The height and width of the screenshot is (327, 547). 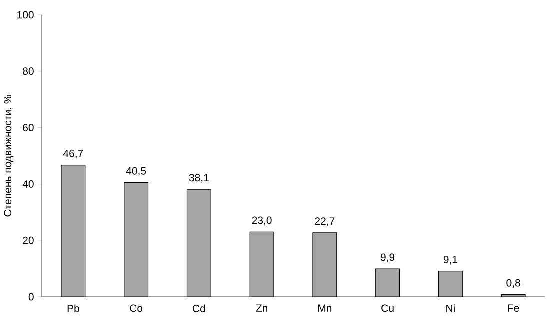 I want to click on x-tick-label: Fe, so click(x=514, y=308).